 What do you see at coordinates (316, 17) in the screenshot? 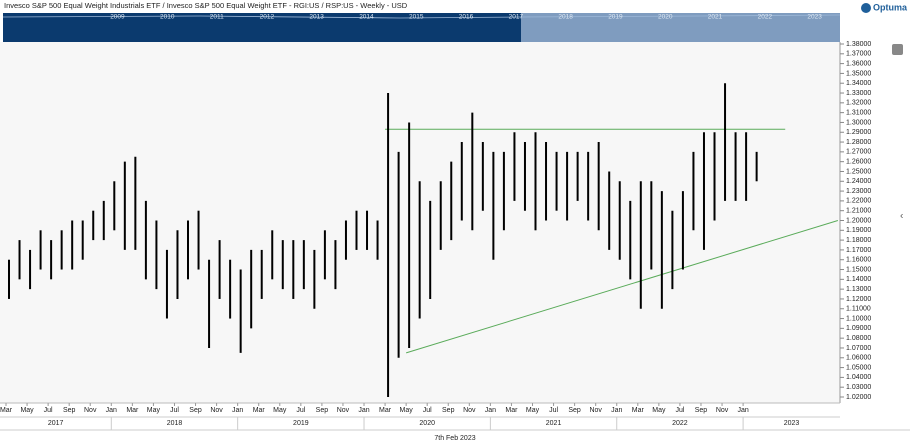
I see `navigator-year: 2013` at bounding box center [316, 17].